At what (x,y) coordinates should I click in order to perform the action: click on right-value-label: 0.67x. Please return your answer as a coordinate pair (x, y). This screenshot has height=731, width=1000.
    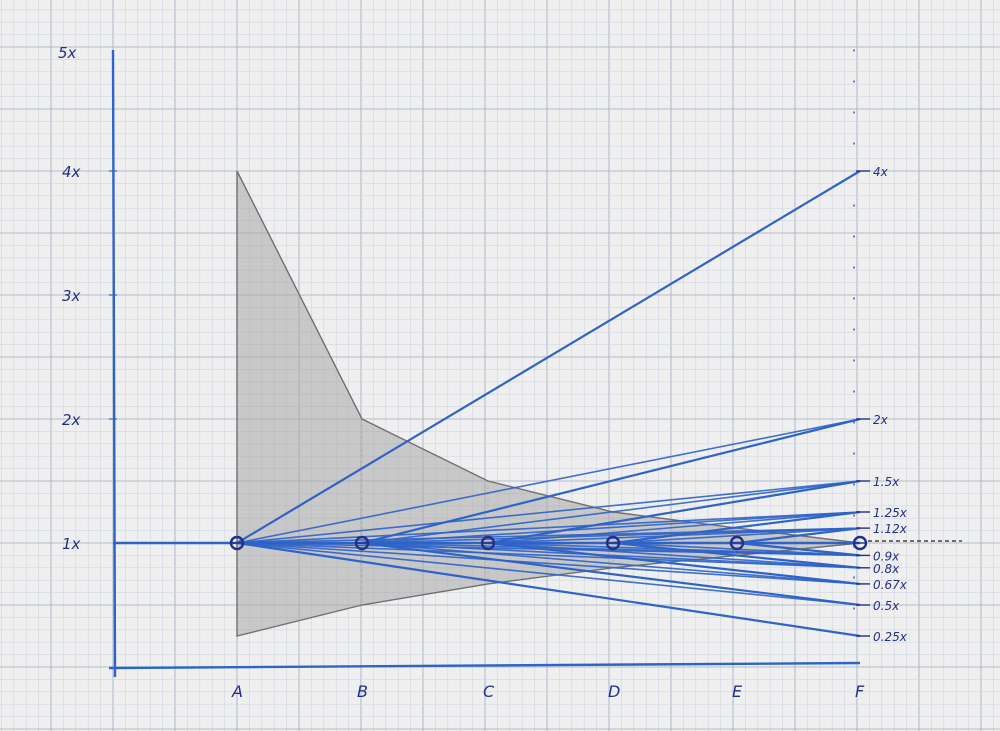
    Looking at the image, I should click on (890, 585).